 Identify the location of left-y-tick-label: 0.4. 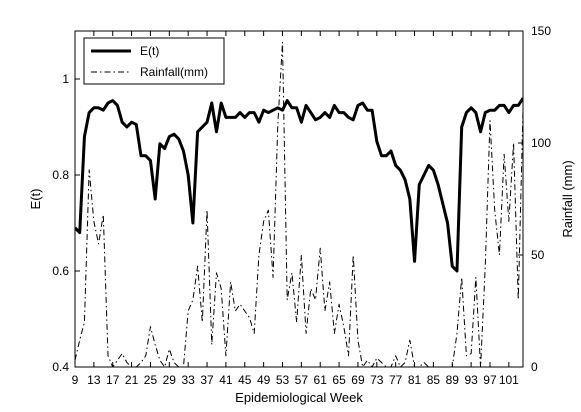
(60, 367).